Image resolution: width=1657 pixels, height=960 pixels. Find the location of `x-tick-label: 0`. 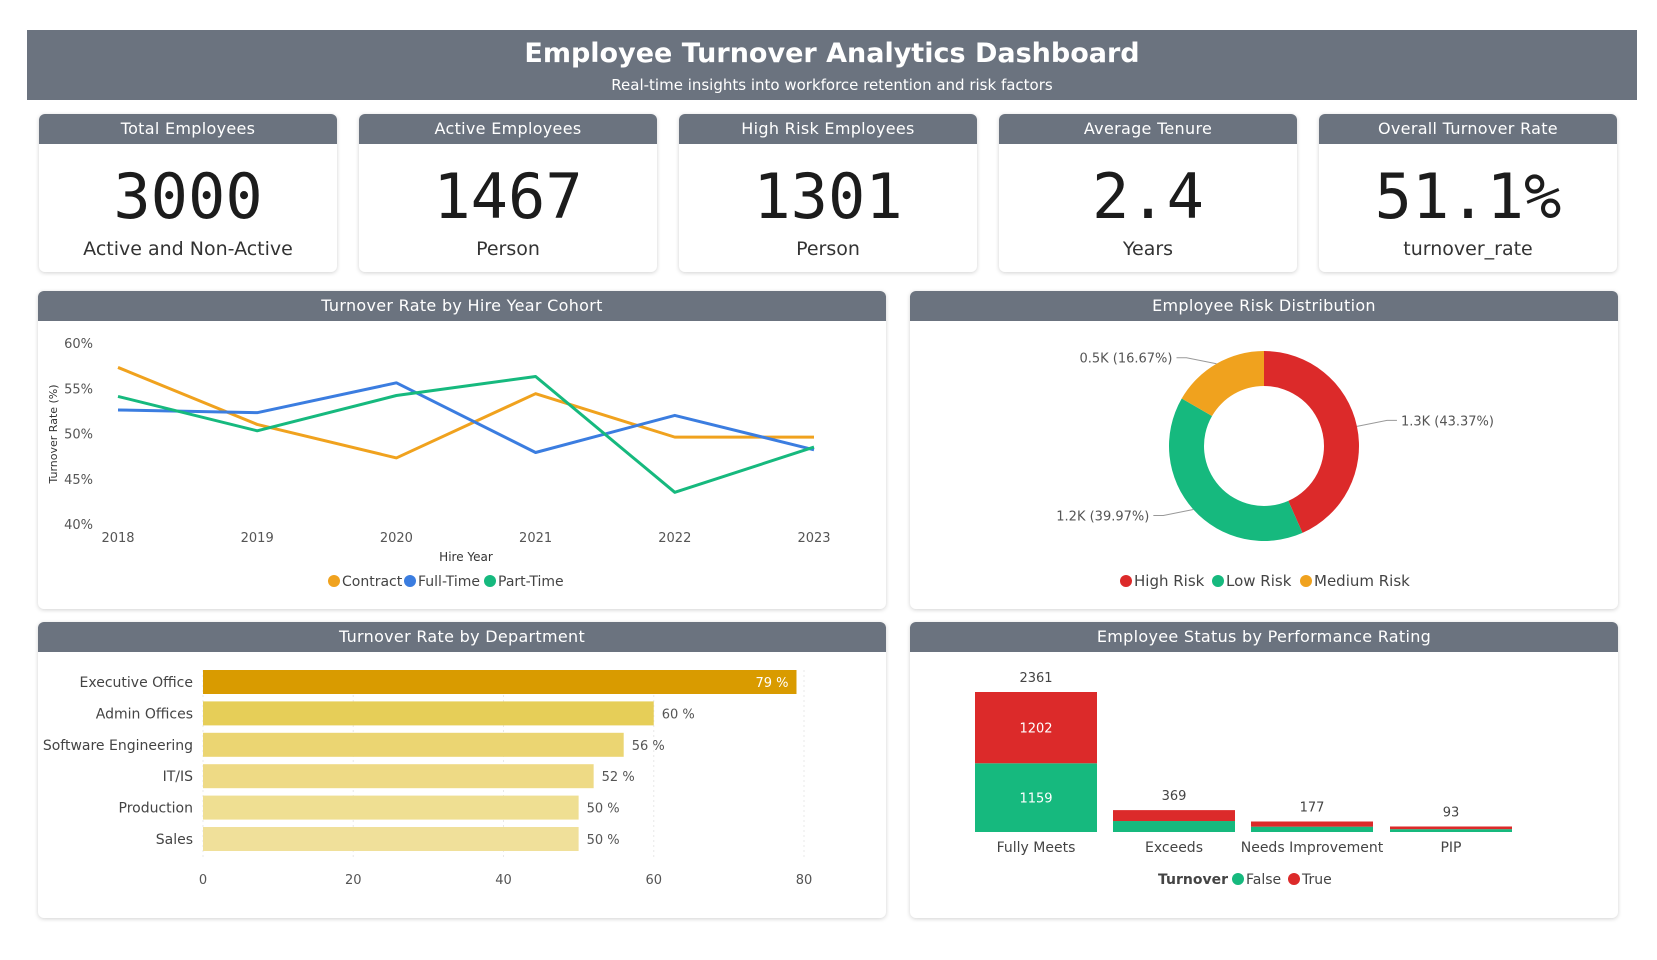

x-tick-label: 0 is located at coordinates (203, 880).